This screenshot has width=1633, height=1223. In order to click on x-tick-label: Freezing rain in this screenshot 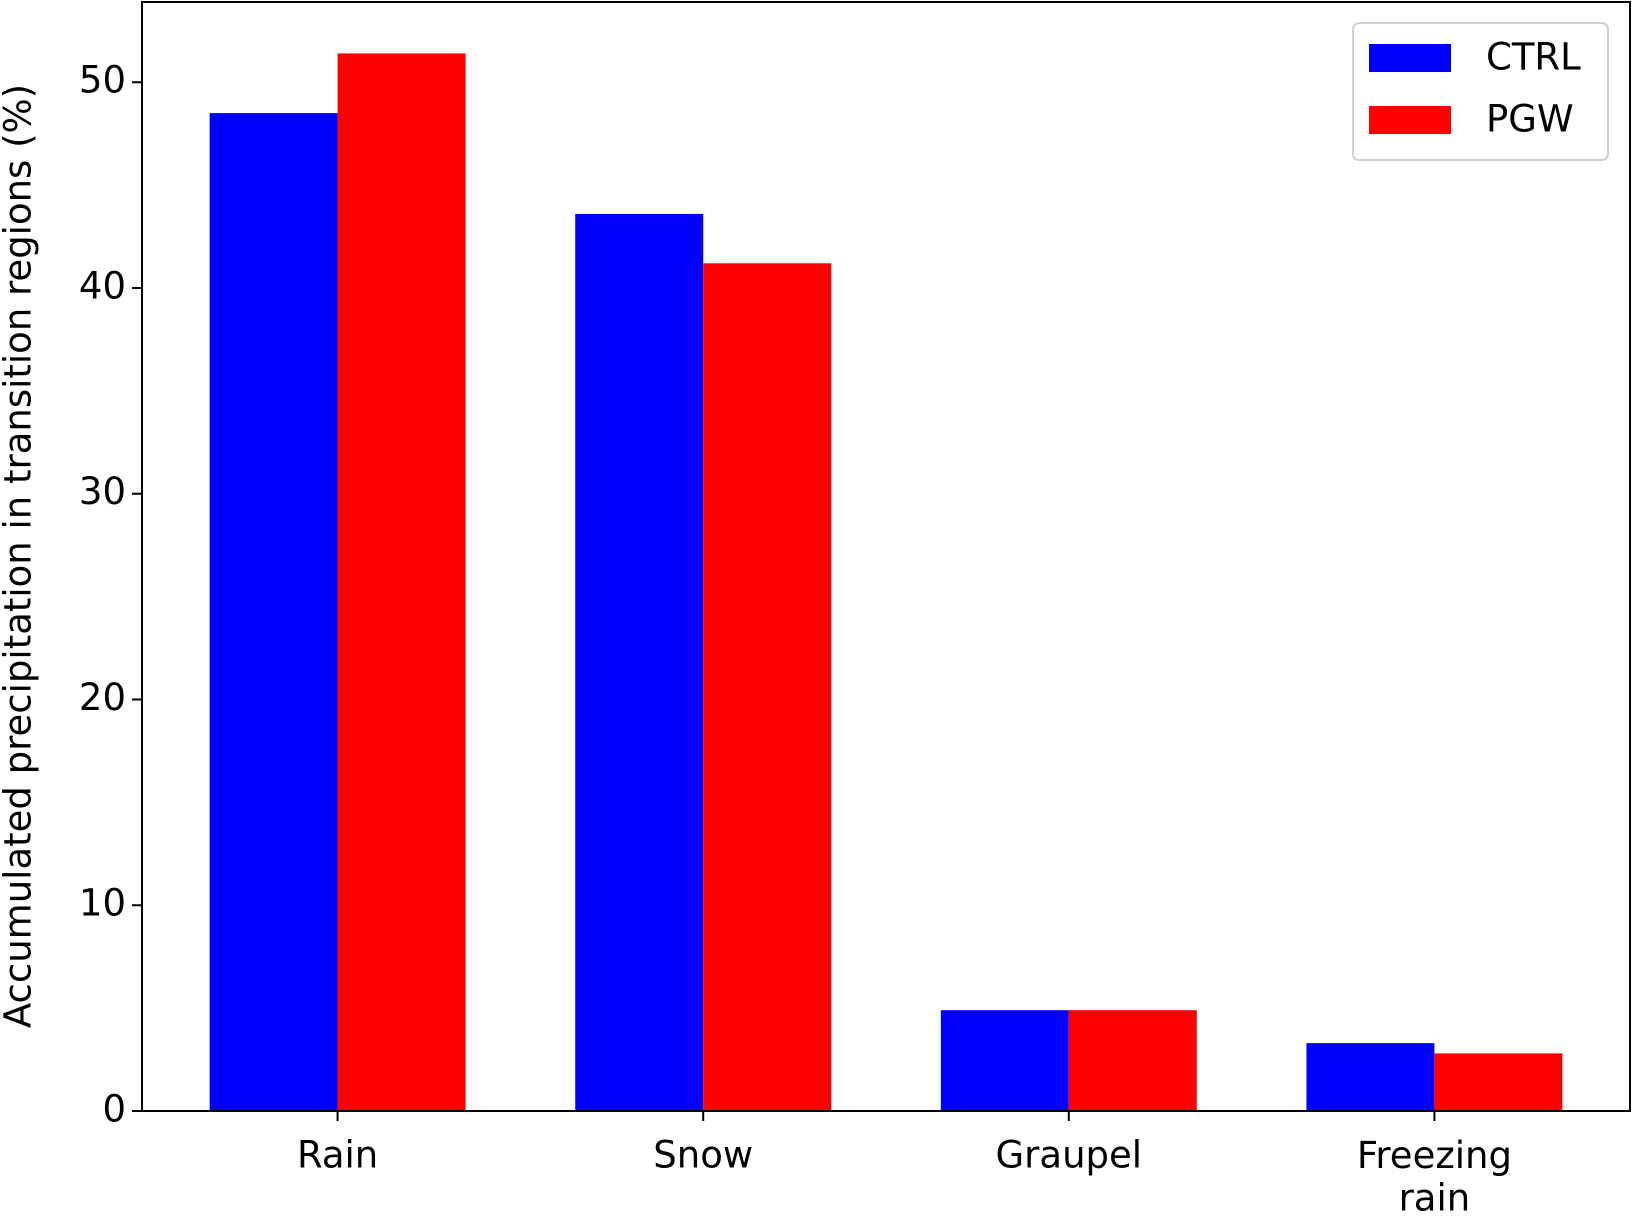, I will do `click(1434, 1177)`.